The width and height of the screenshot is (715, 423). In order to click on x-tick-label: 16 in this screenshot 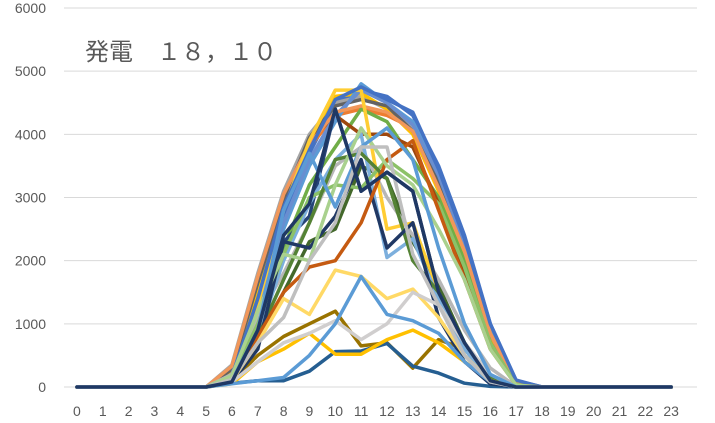, I will do `click(491, 411)`.